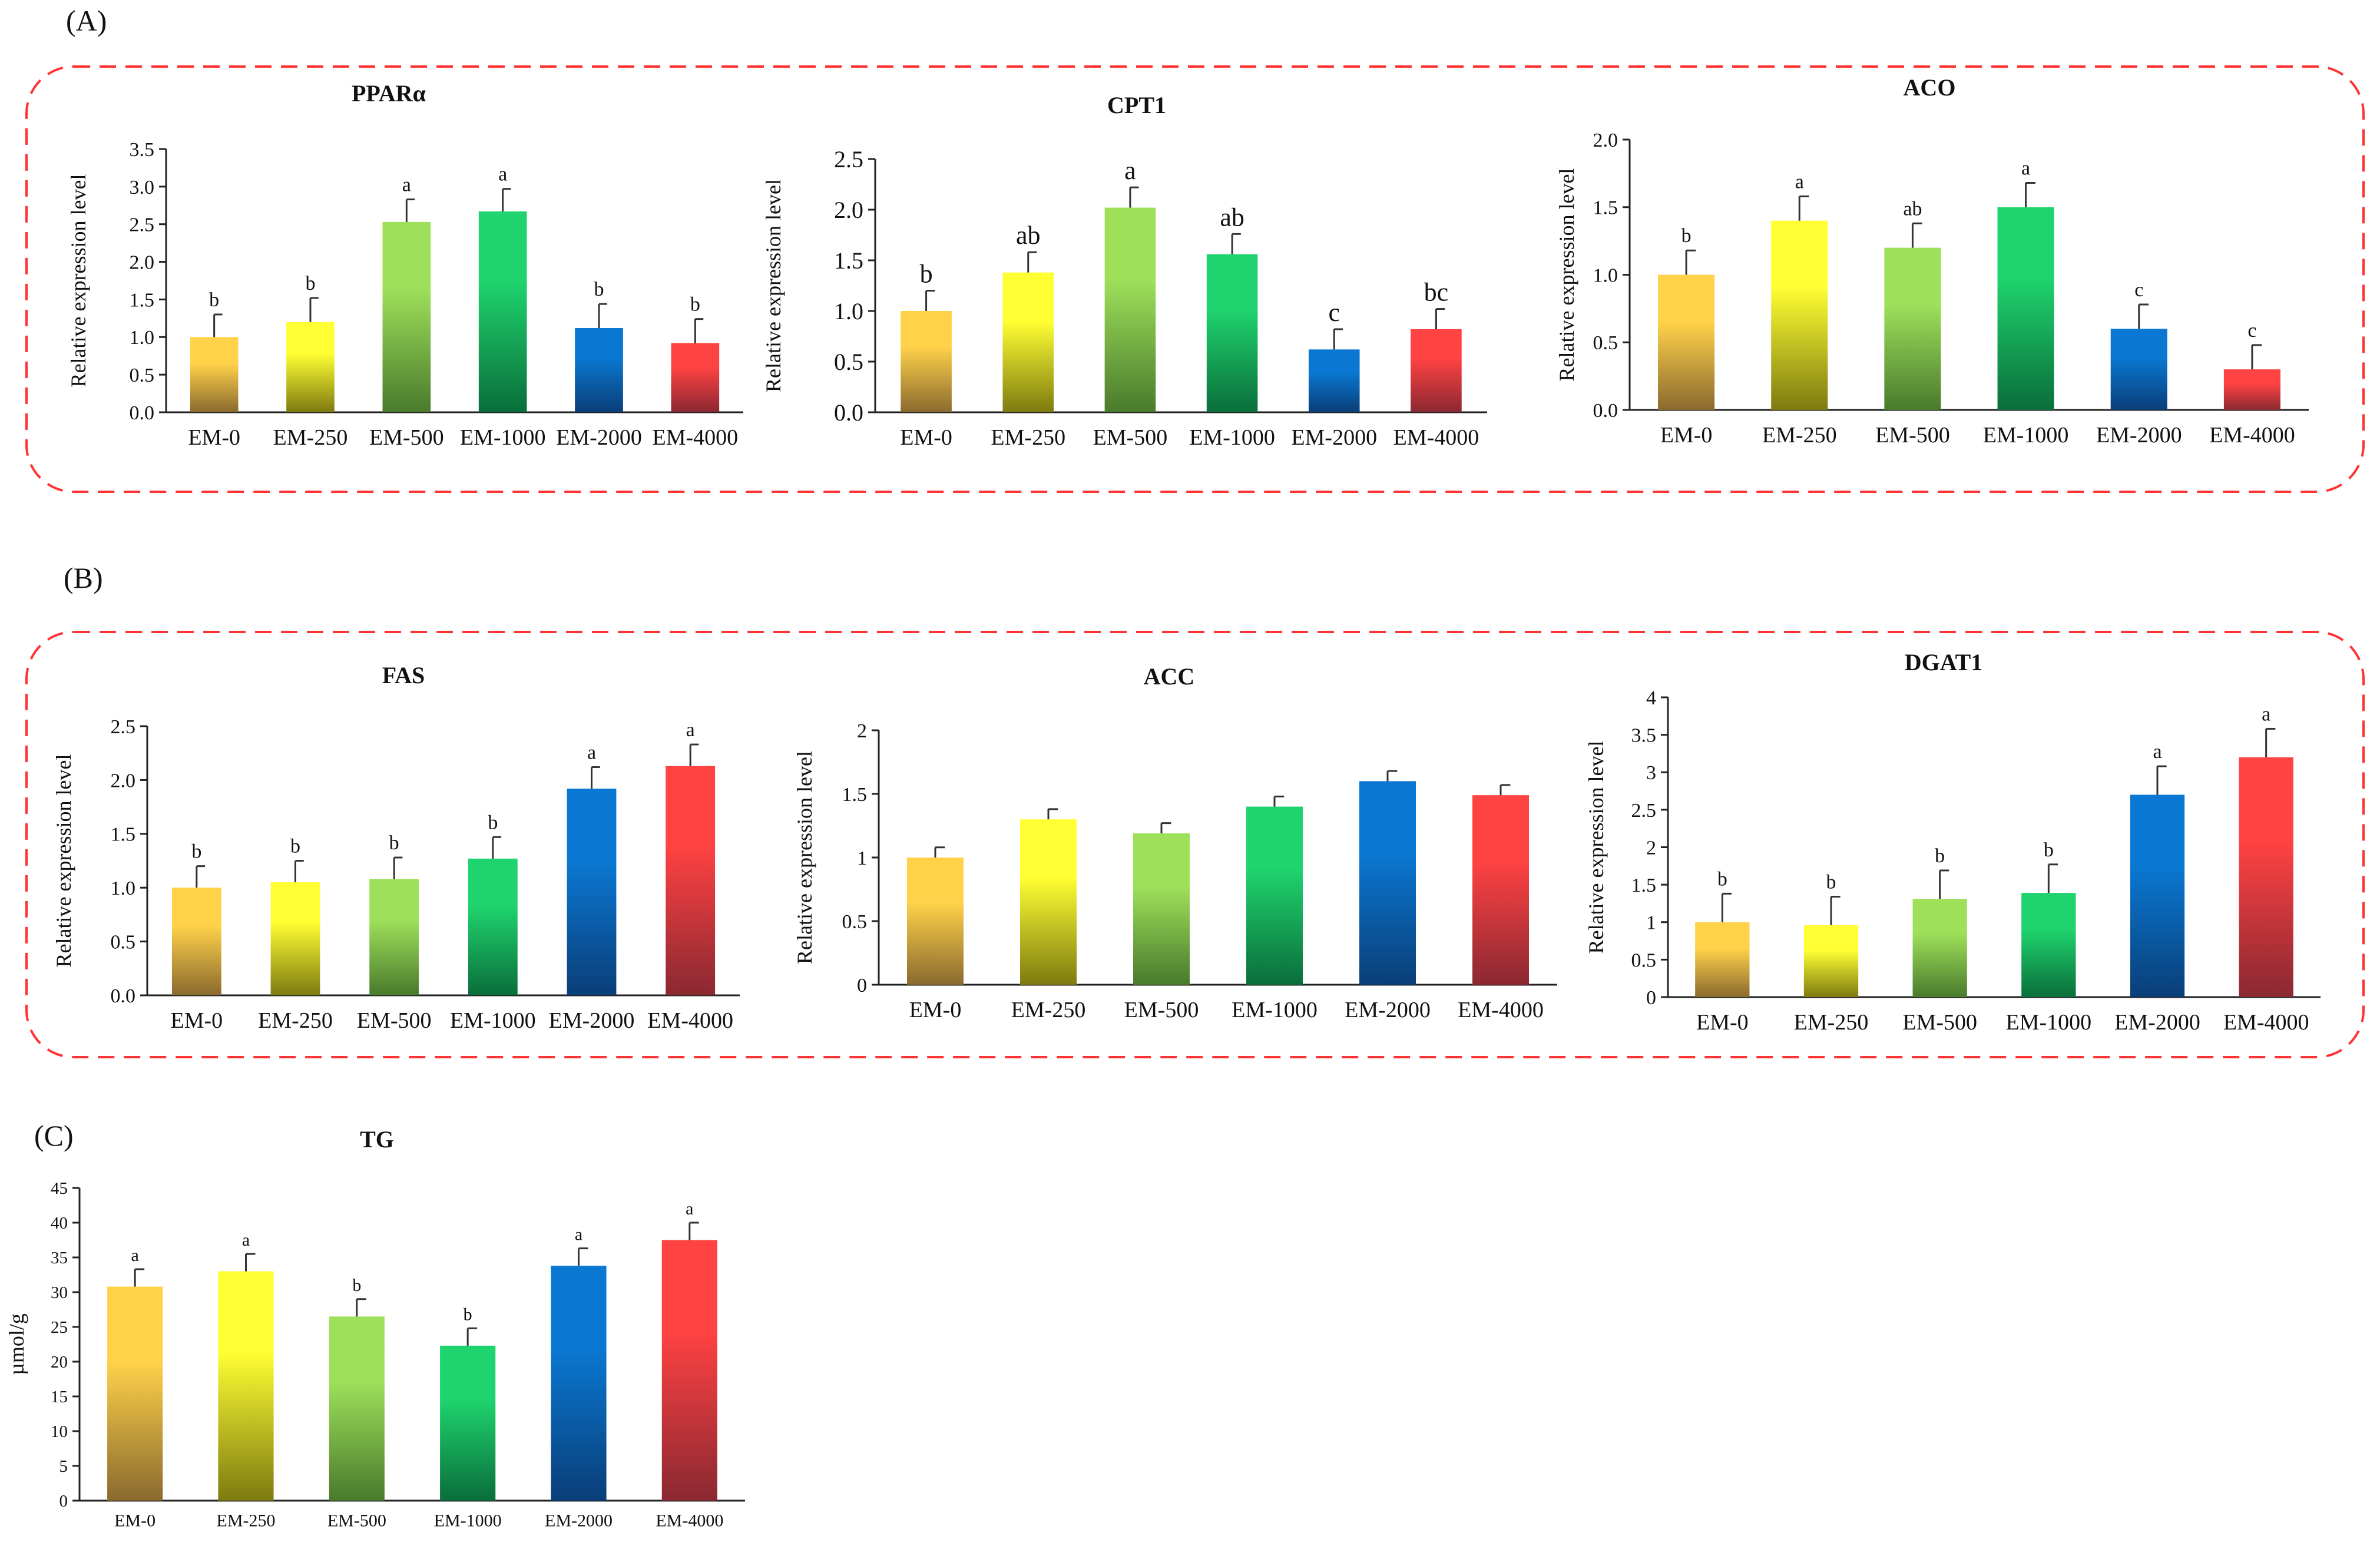 The image size is (2380, 1546). I want to click on panel-label-a: (A), so click(86, 20).